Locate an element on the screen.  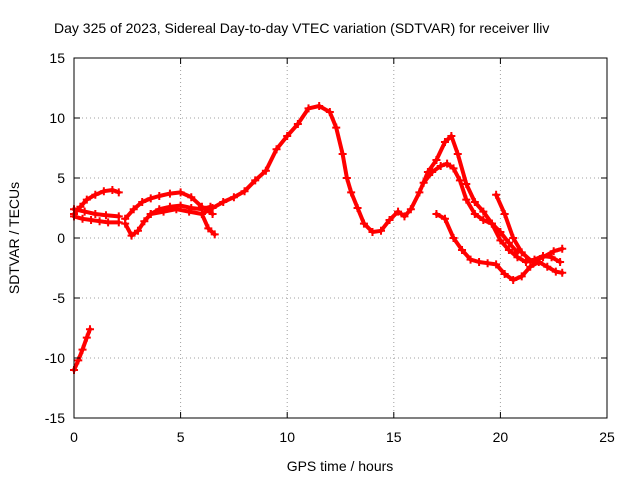
x-tick-label: 5 is located at coordinates (181, 437).